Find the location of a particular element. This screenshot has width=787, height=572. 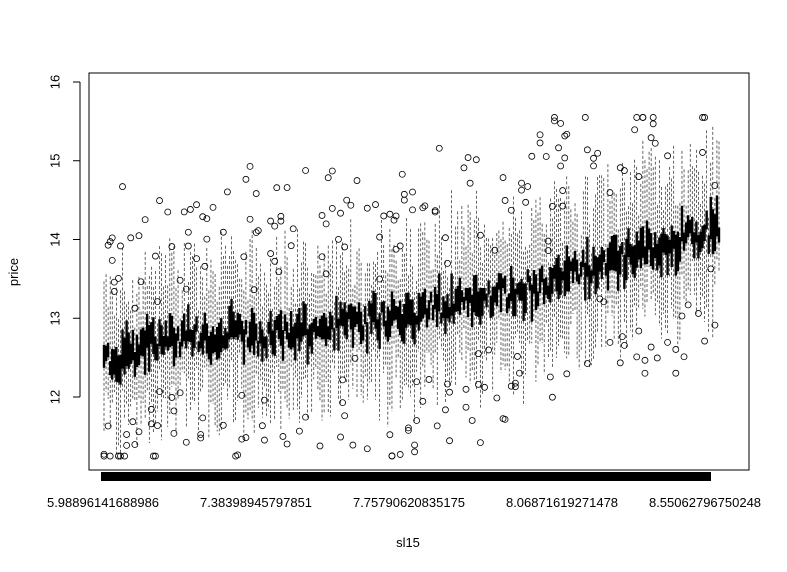

y-tick-label: 13 is located at coordinates (54, 318).